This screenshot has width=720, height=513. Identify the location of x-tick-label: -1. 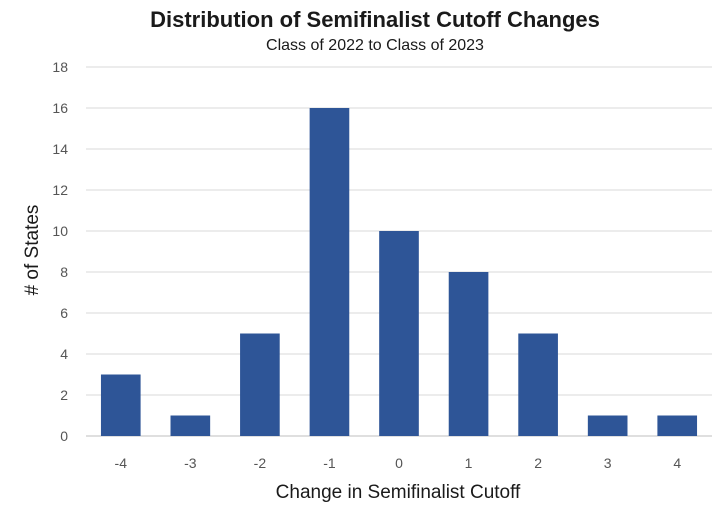
(329, 463).